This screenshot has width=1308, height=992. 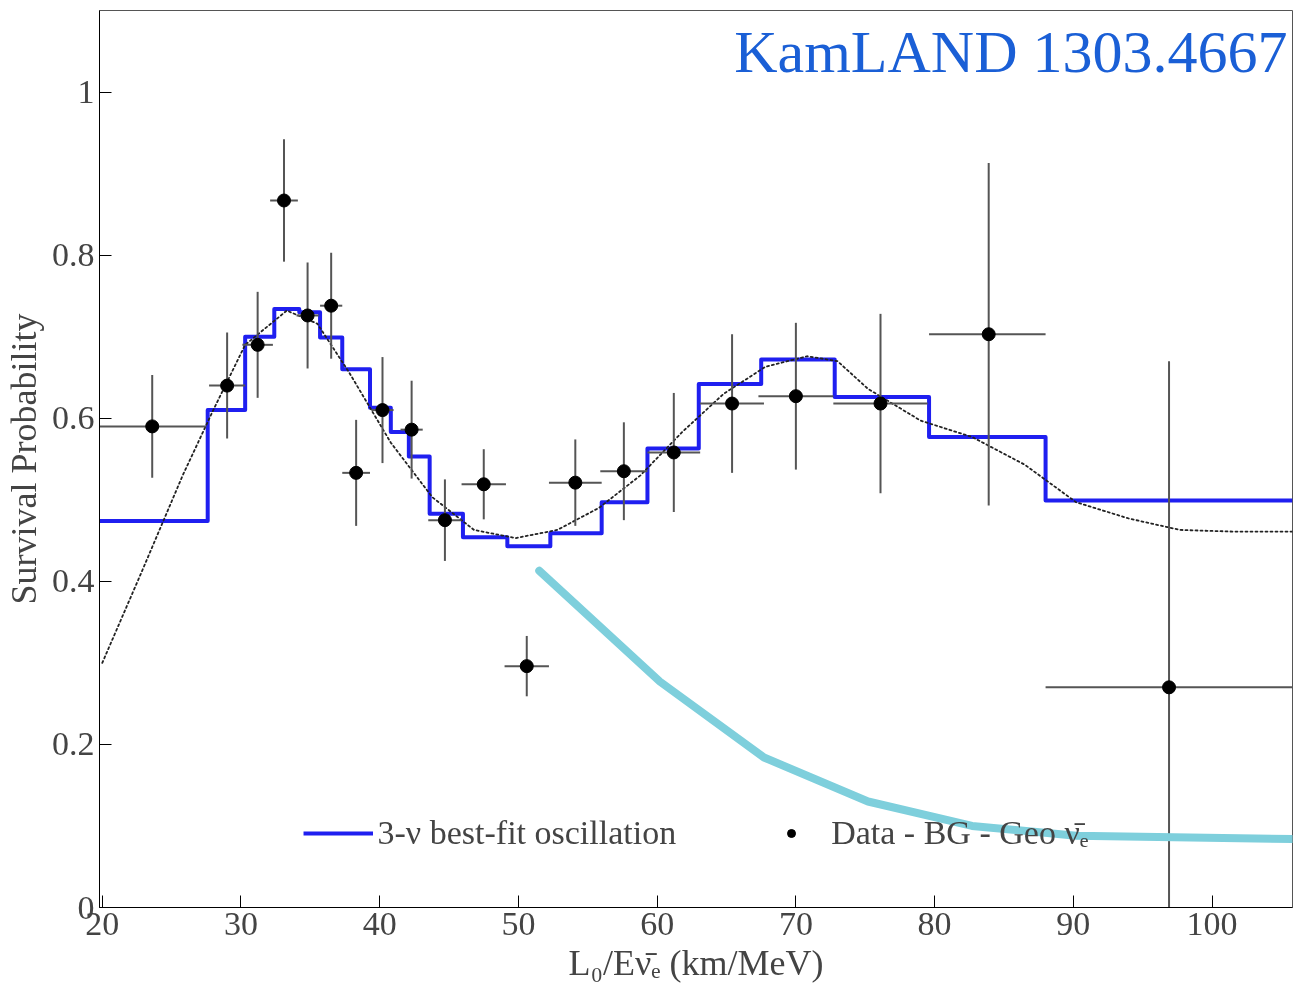 I want to click on x-tick-label: 100, so click(x=1212, y=923).